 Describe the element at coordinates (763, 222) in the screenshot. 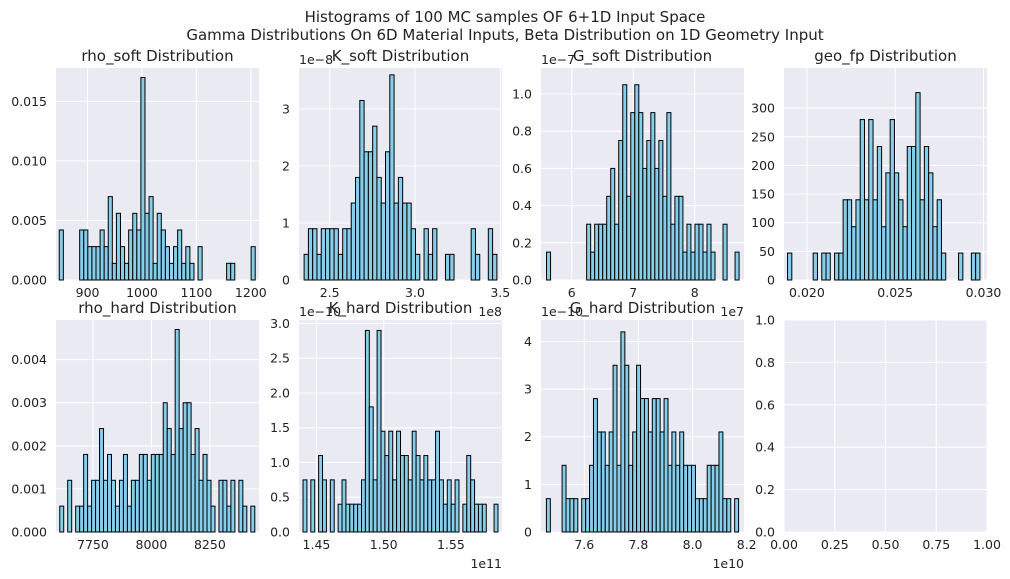

I see `y-tick-label: 100` at that location.